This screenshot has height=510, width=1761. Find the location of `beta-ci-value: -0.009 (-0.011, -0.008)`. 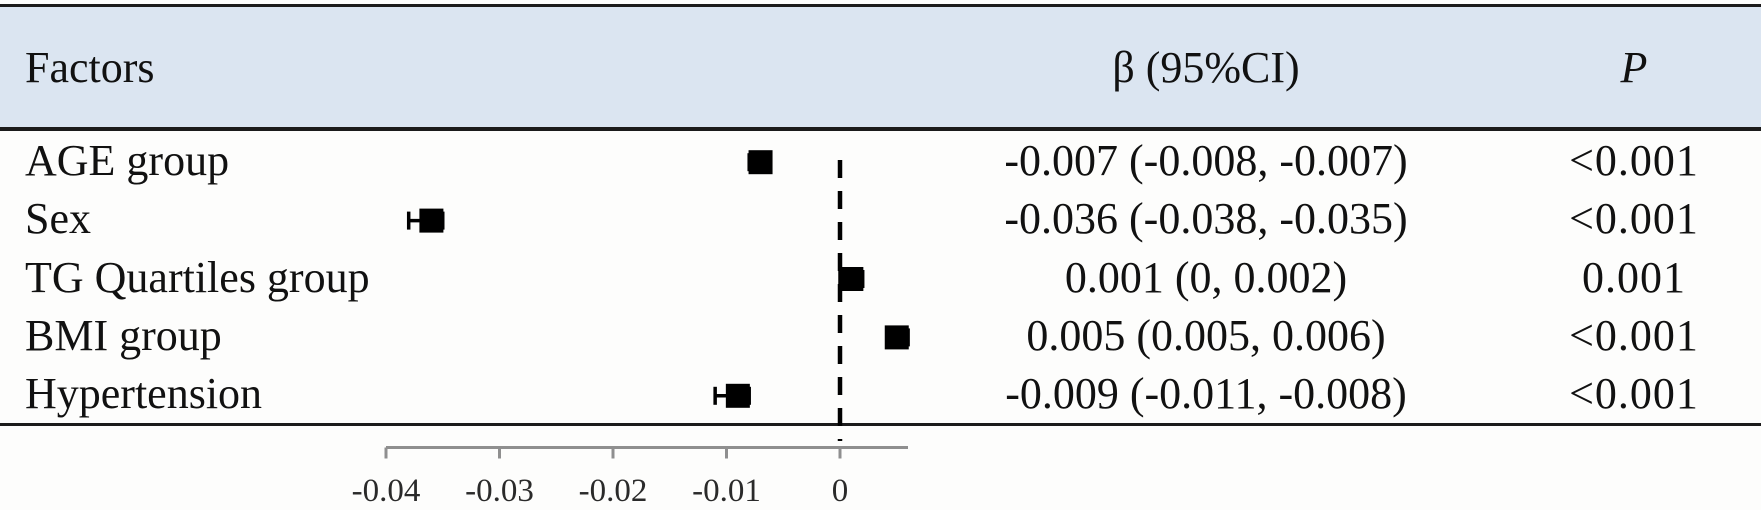

beta-ci-value: -0.009 (-0.011, -0.008) is located at coordinates (1206, 394).